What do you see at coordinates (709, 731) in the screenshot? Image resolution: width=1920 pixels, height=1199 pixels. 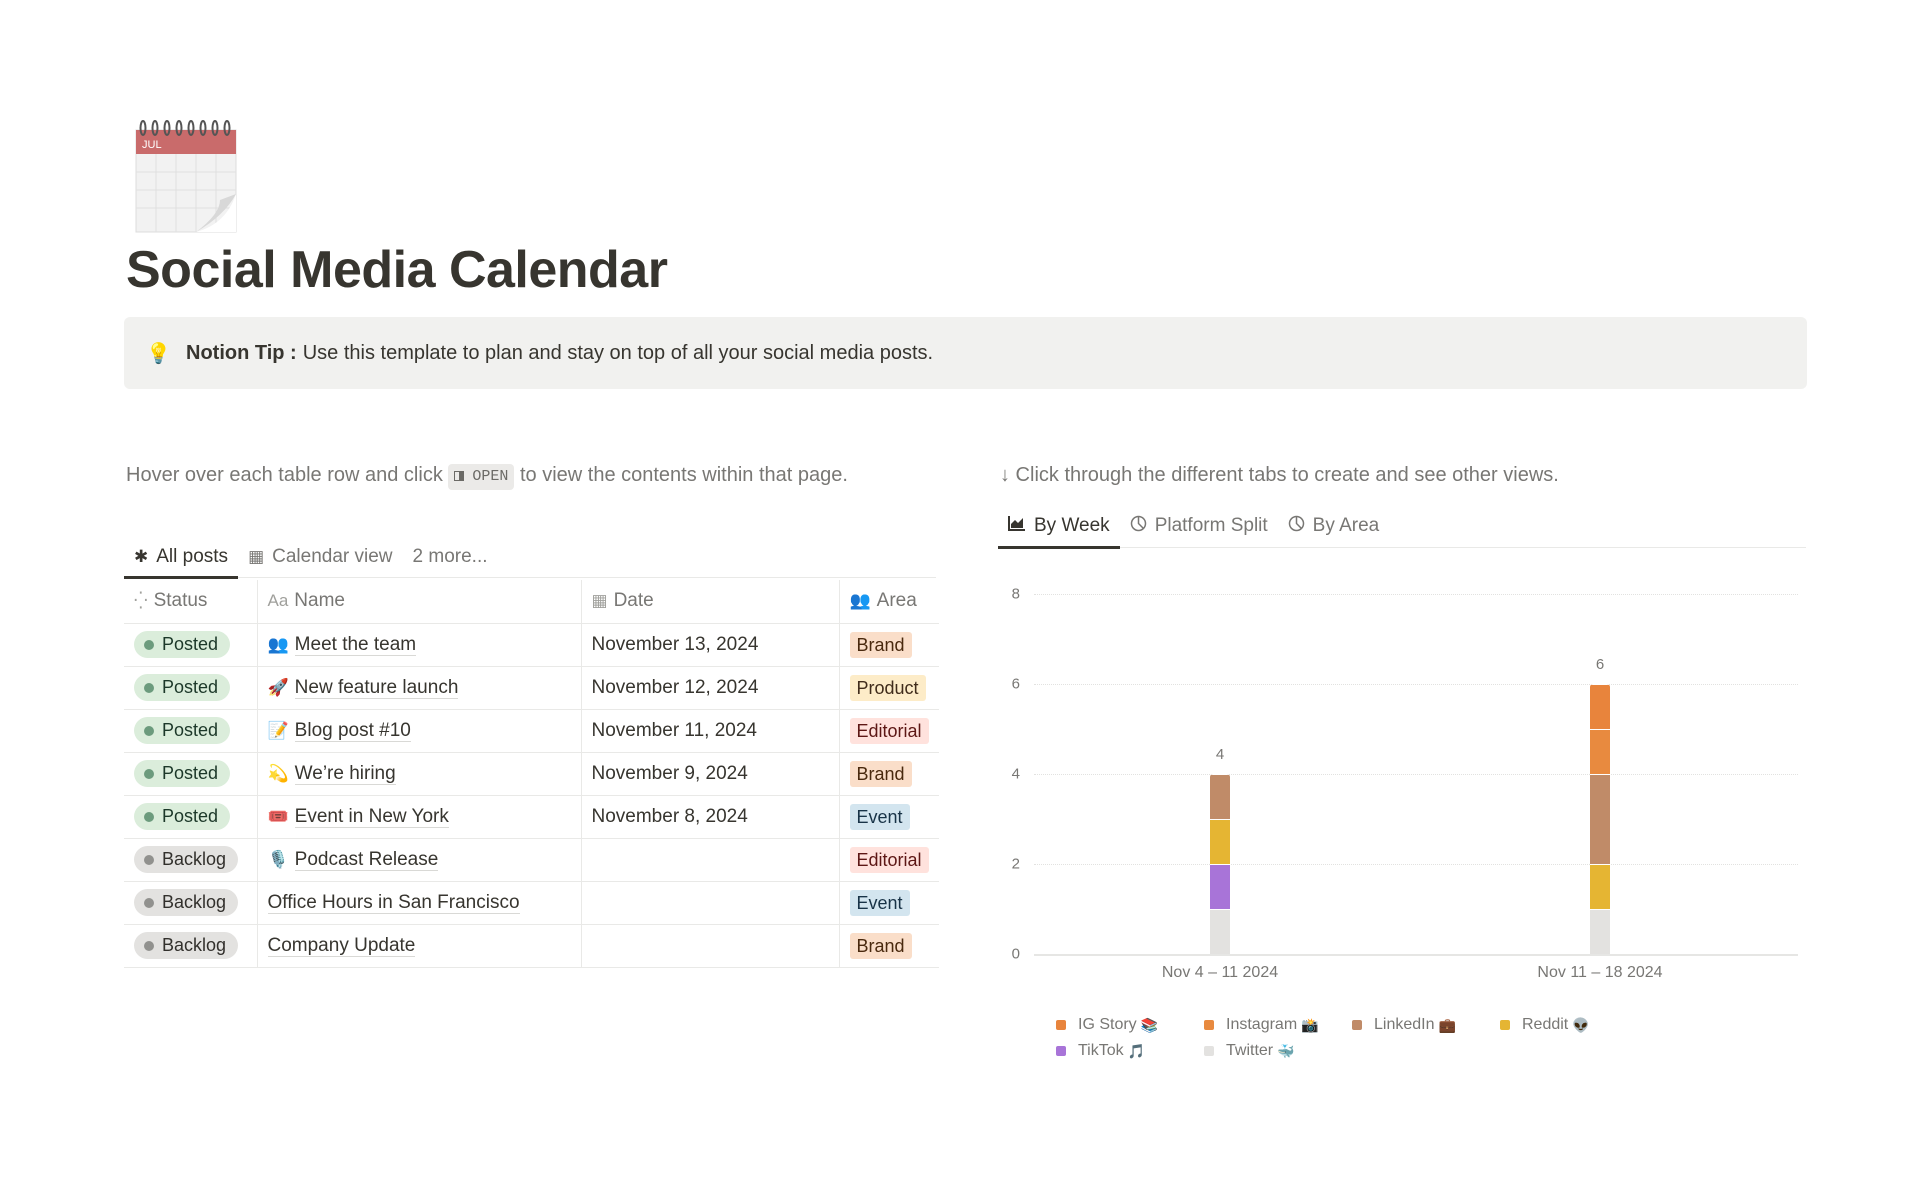 I see `date-cell: November 11, 2024` at bounding box center [709, 731].